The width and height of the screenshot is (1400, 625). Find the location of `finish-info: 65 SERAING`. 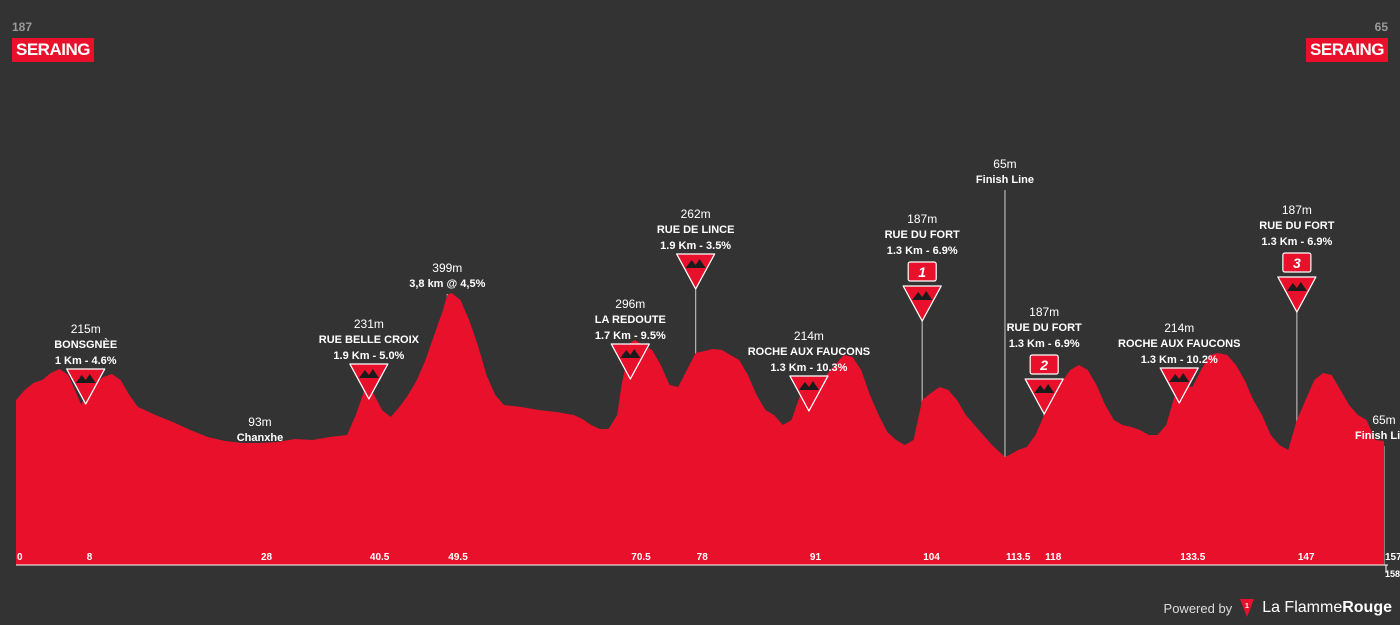

finish-info: 65 SERAING is located at coordinates (1347, 41).